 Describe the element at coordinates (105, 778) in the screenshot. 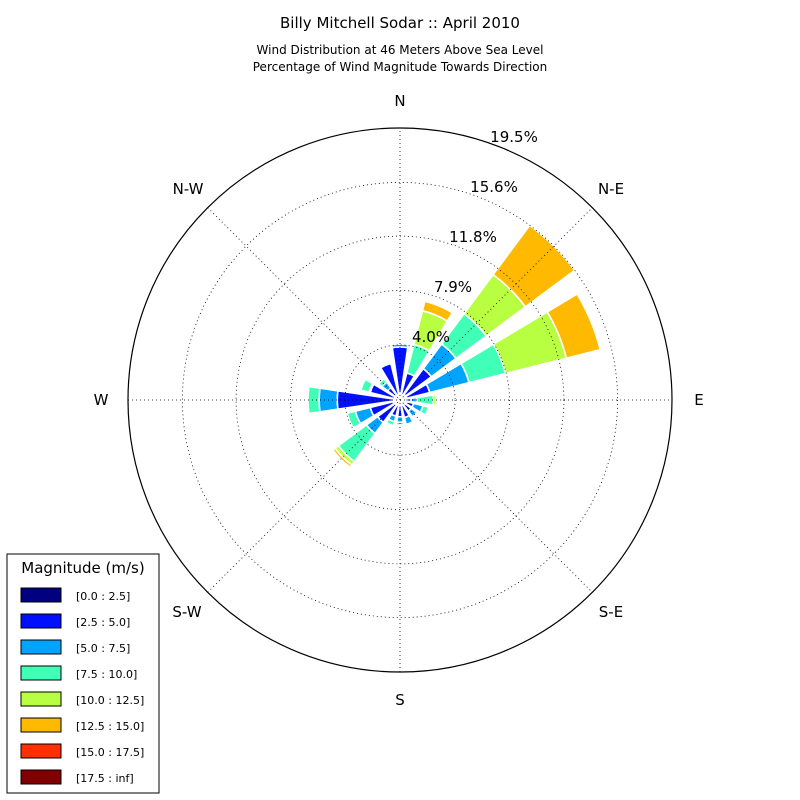

I see `legend-label-8: [17.5 : inf]` at that location.